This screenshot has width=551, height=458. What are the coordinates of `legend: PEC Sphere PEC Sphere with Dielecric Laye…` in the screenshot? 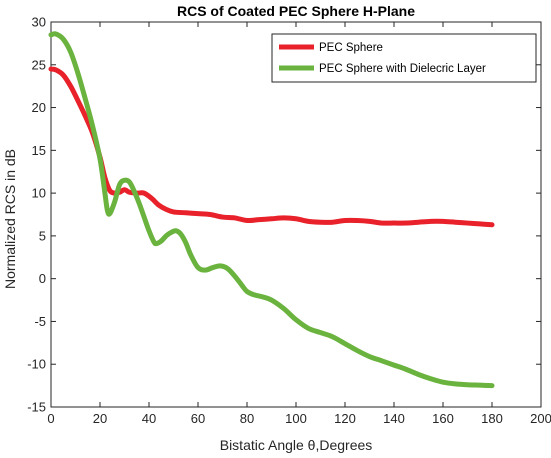 It's located at (404, 58).